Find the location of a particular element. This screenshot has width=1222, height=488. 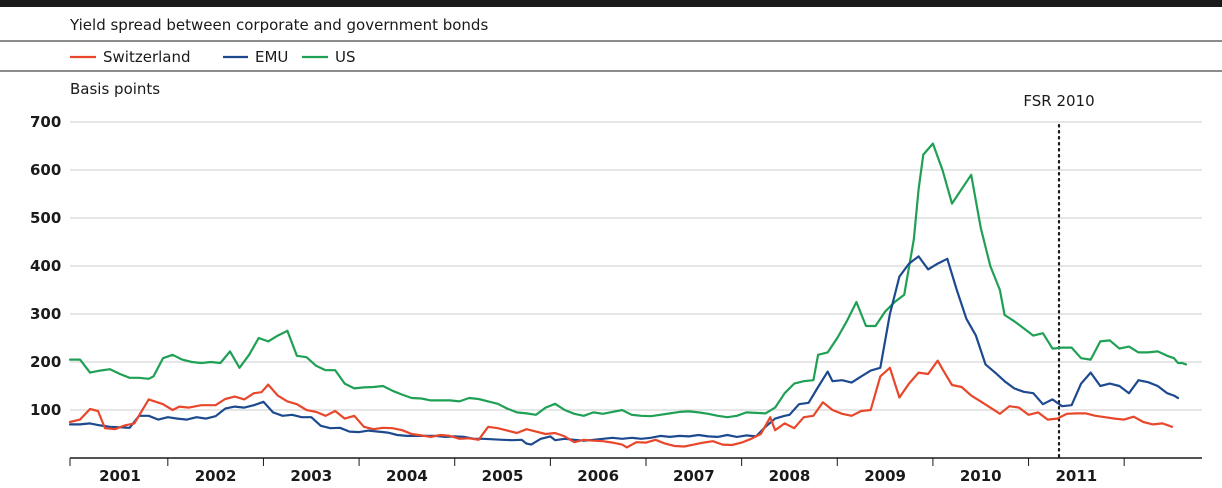

y-tick-label-300: 300 is located at coordinates (45, 314).